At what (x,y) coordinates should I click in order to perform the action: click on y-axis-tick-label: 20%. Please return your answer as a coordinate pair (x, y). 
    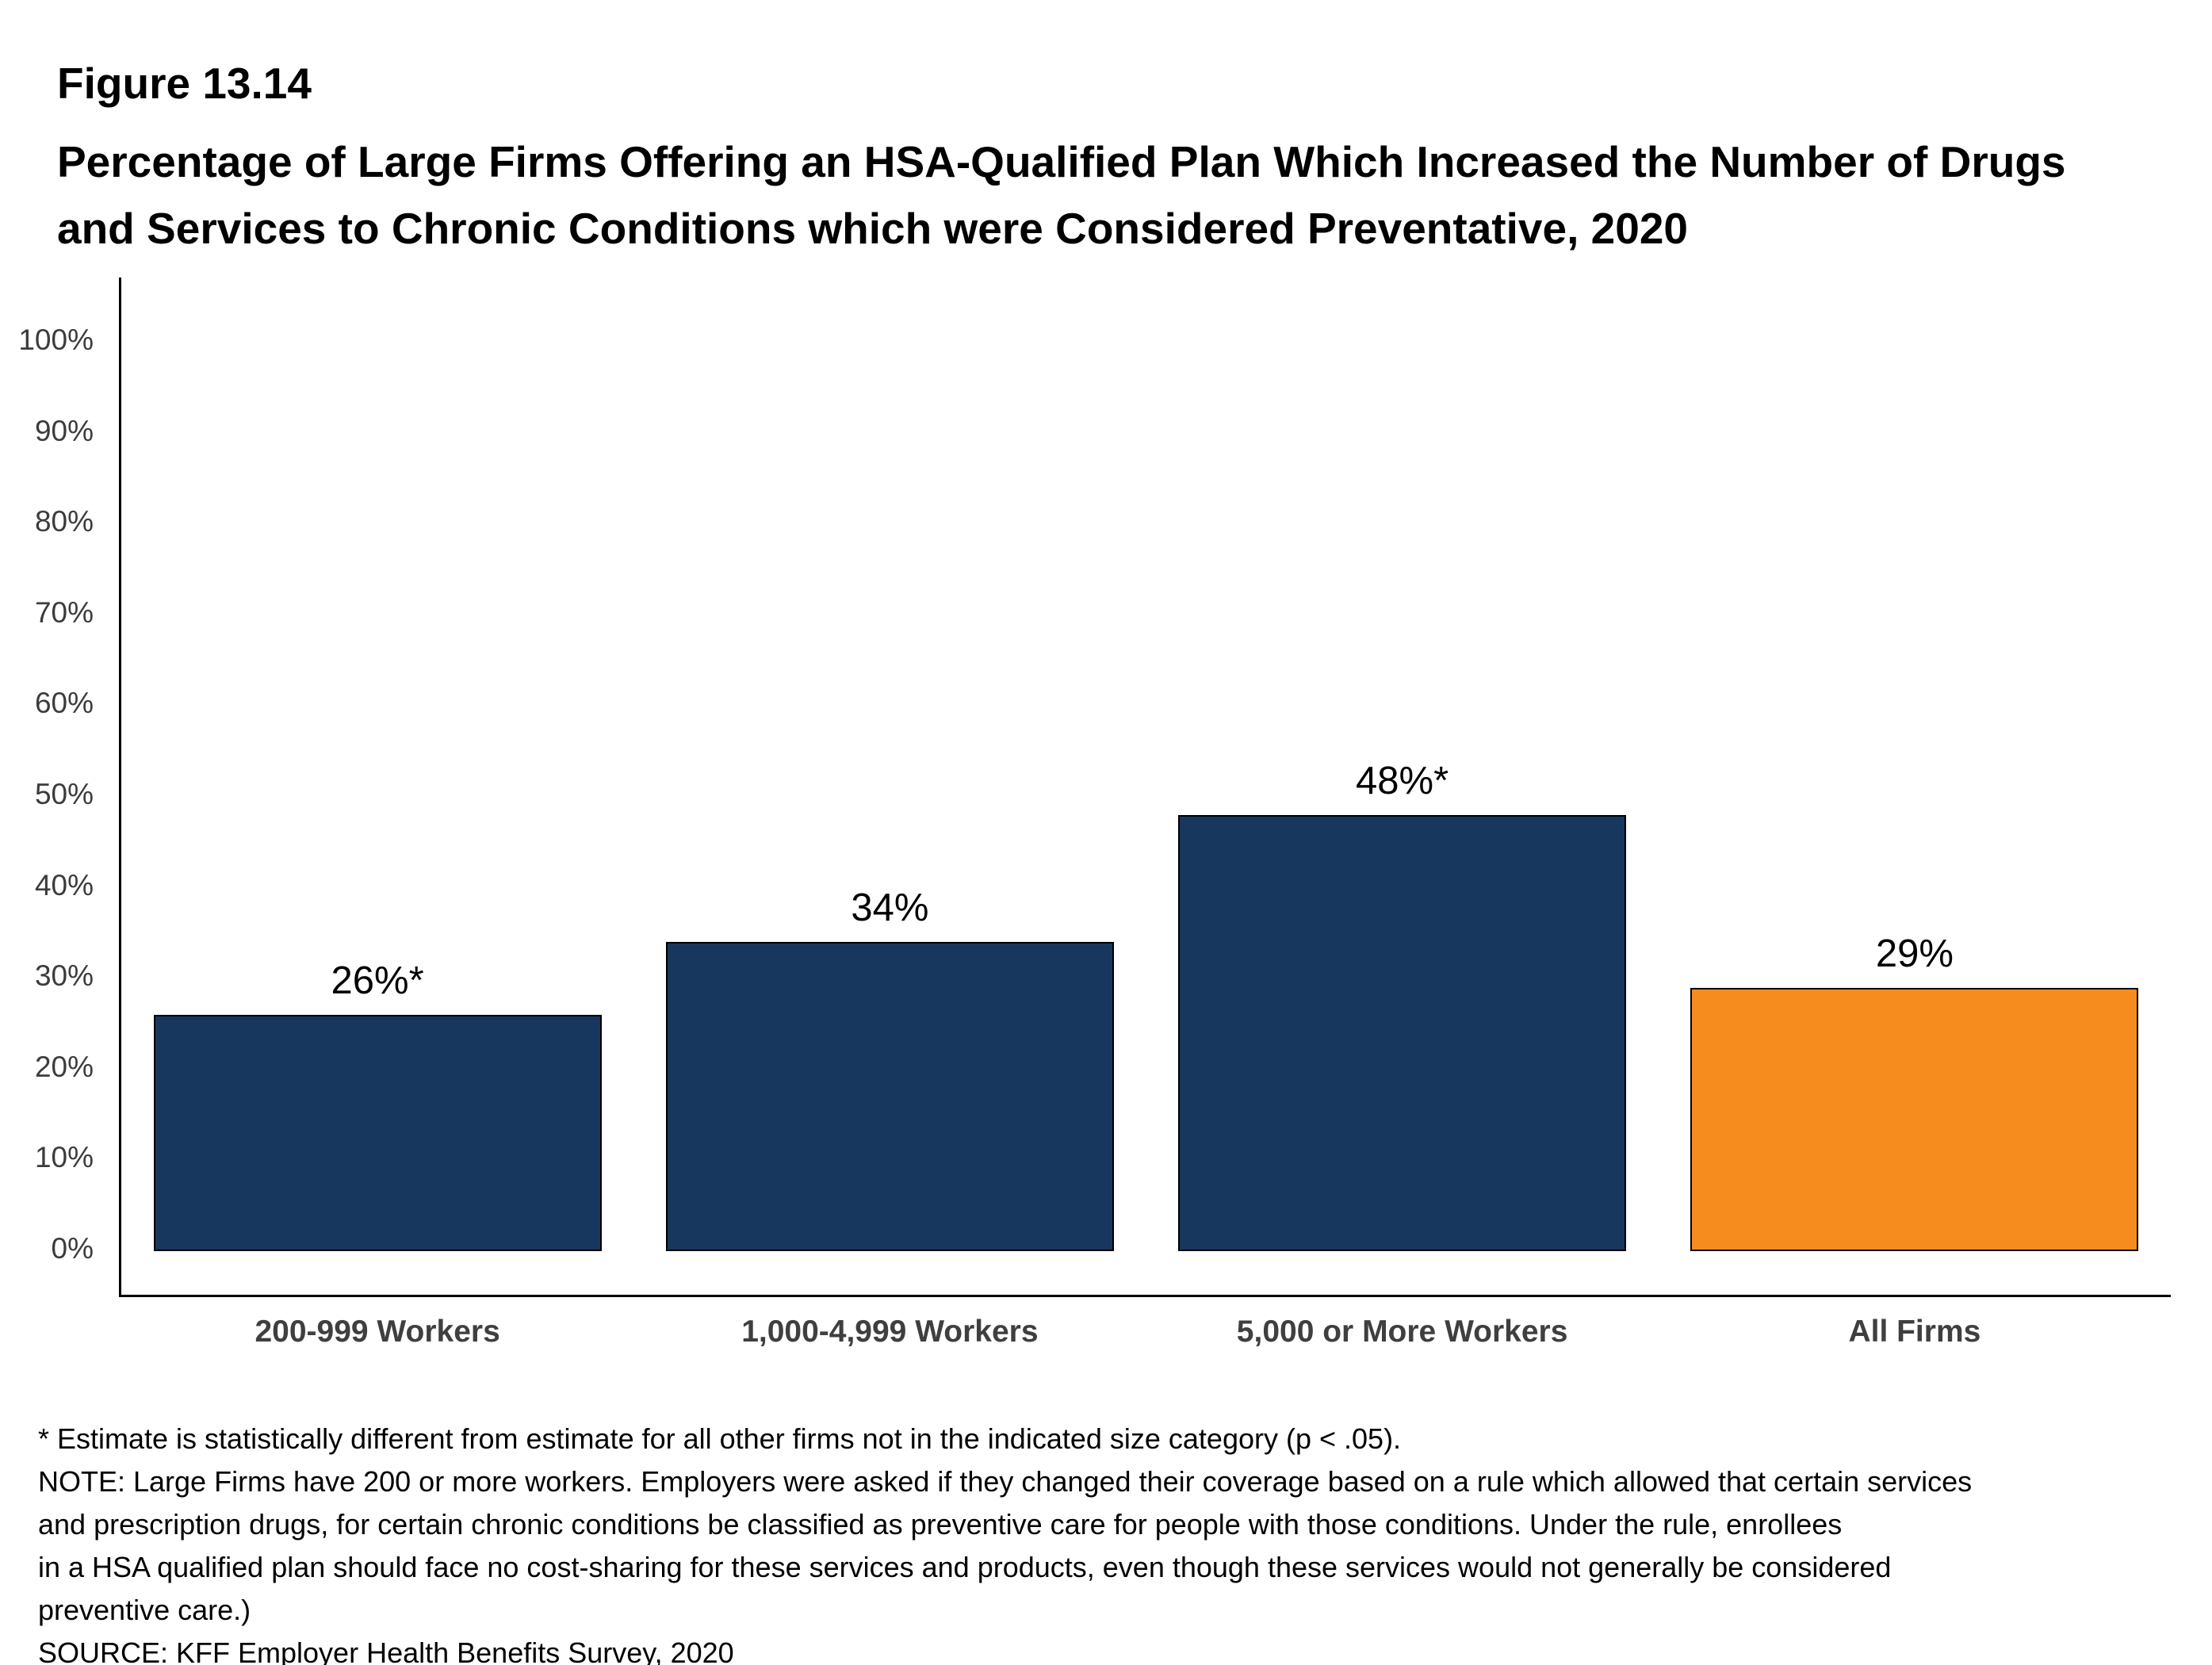
    Looking at the image, I should click on (64, 1067).